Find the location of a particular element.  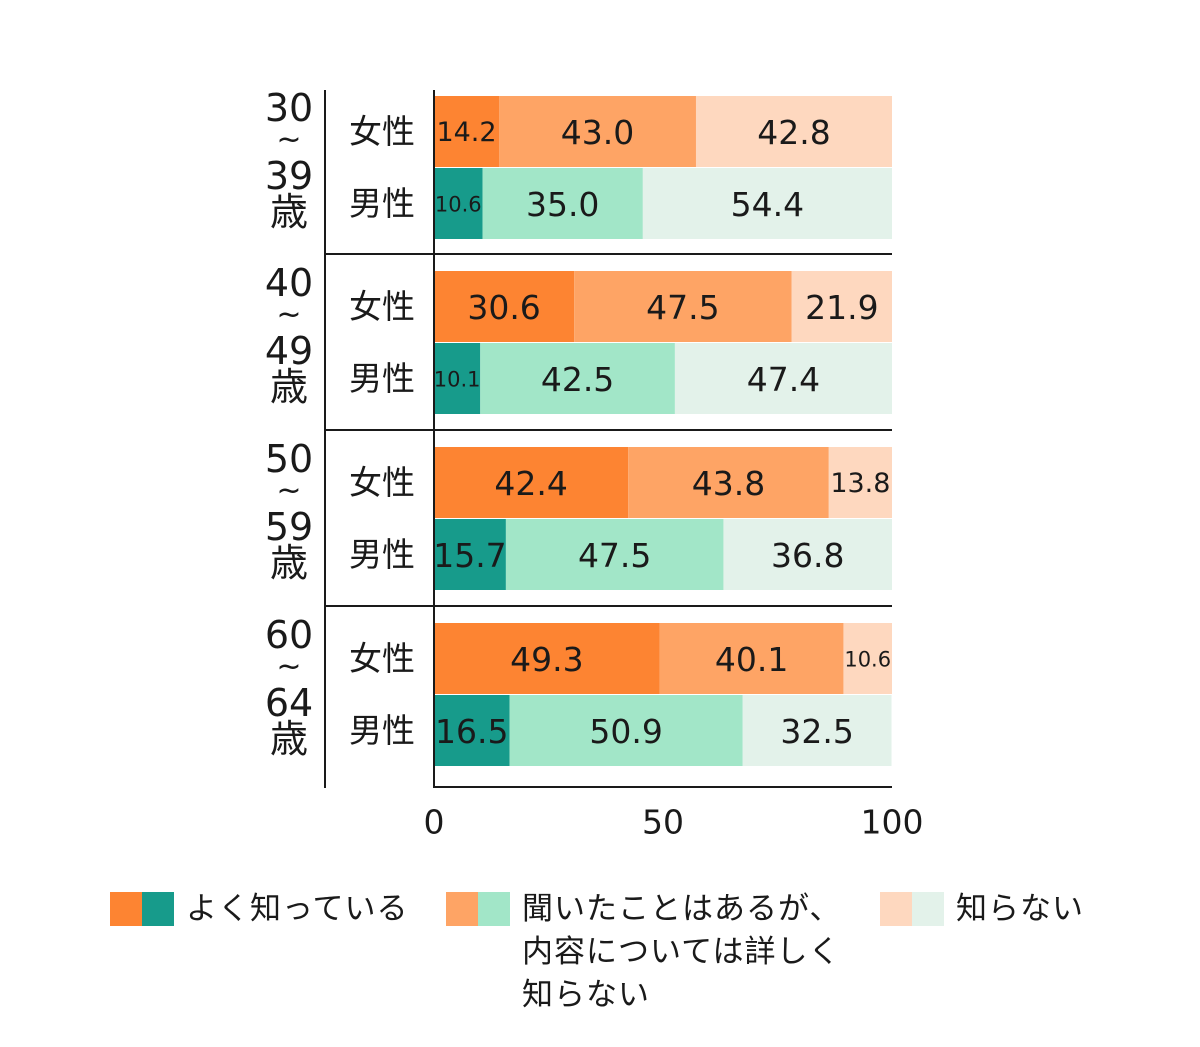

data-label: 10.1 is located at coordinates (457, 380).